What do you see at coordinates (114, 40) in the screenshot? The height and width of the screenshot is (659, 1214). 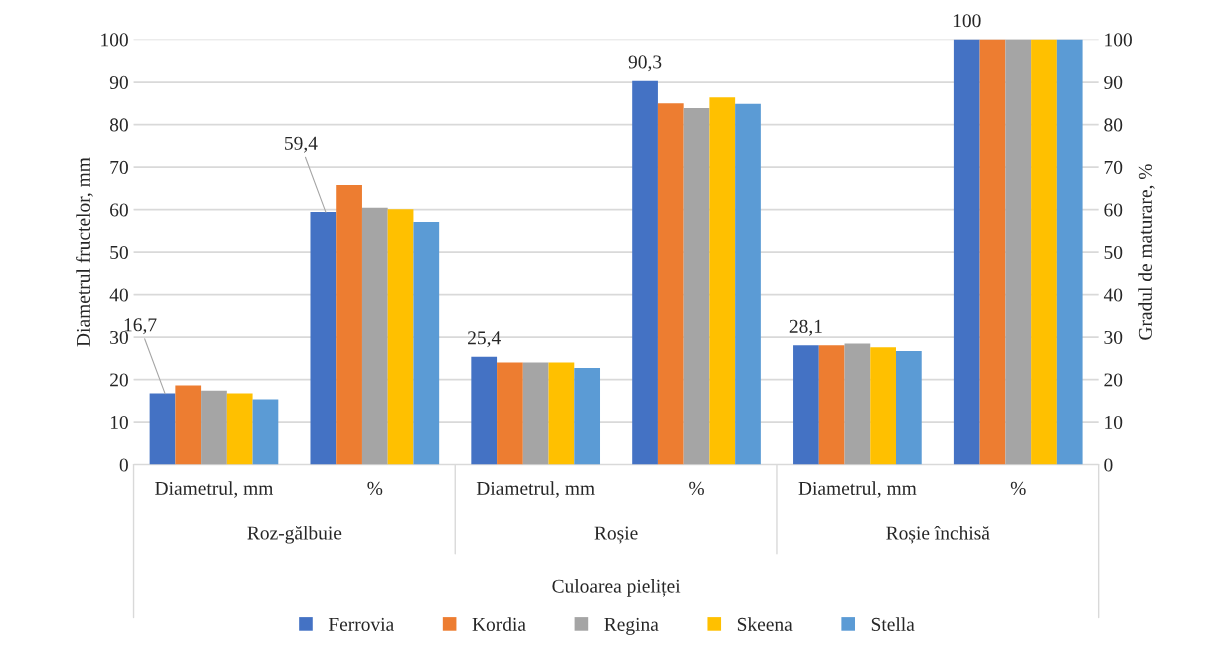 I see `y-tick-label: 100` at bounding box center [114, 40].